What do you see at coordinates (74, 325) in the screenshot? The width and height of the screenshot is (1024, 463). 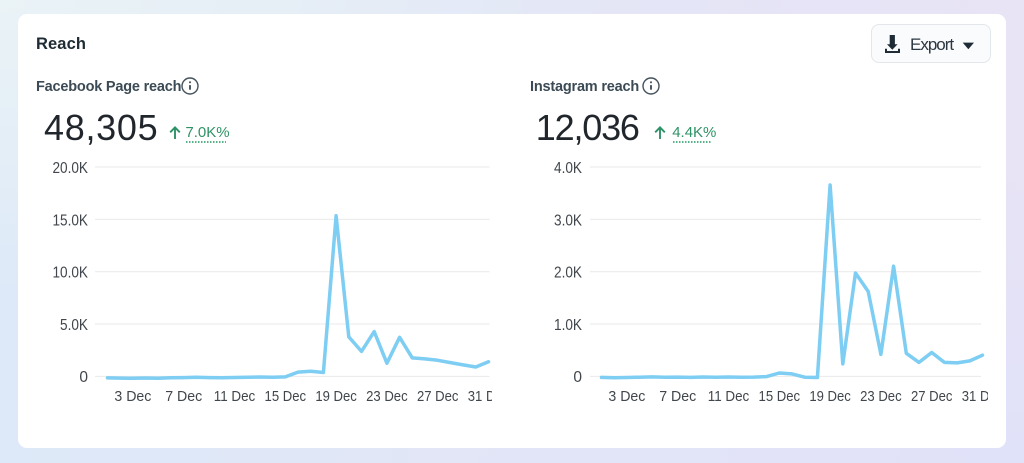 I see `svg-text: 5.0K` at bounding box center [74, 325].